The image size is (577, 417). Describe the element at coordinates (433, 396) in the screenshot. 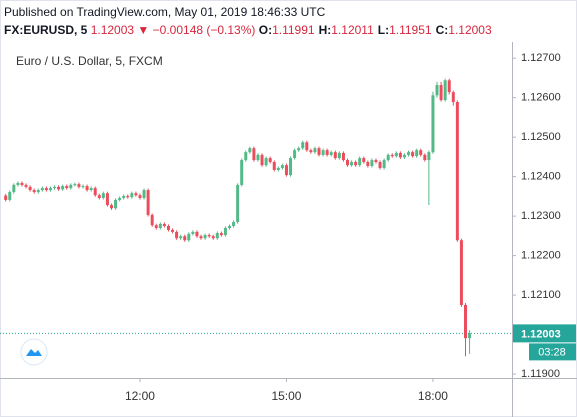

I see `x-tick-label: 18:00` at that location.